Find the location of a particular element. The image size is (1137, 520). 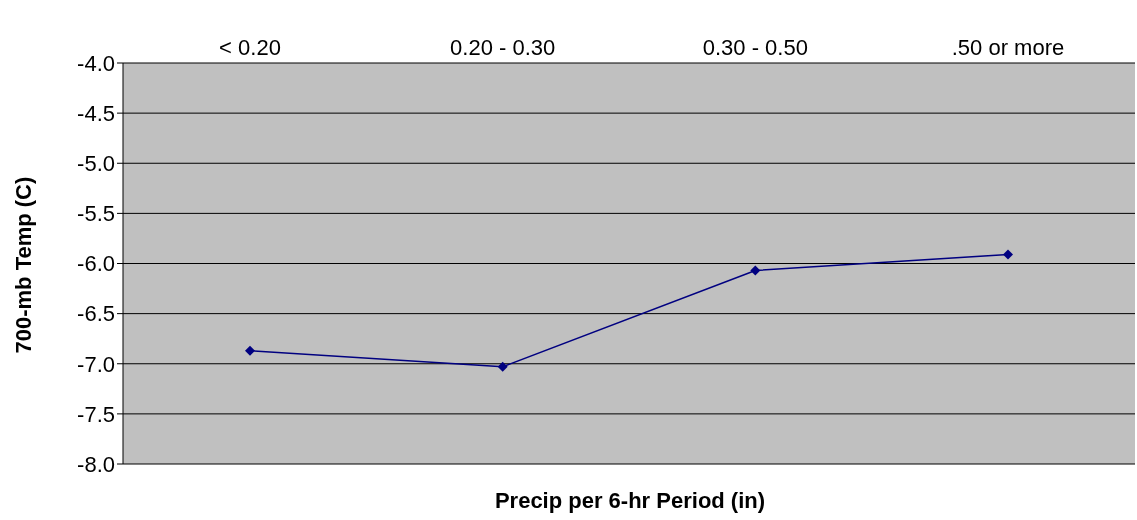

y-tick-label: -4.0 is located at coordinates (96, 63).